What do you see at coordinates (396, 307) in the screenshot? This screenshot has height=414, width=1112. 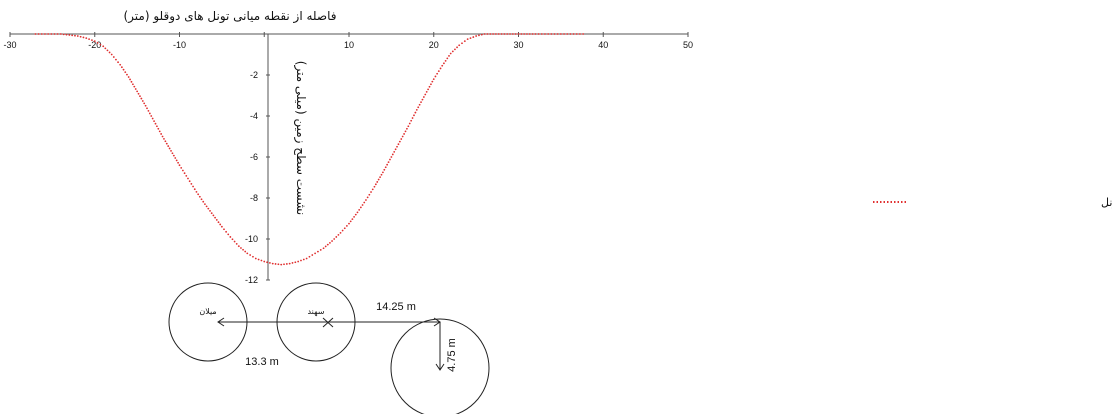 I see `offset-label: 14.25 m` at bounding box center [396, 307].